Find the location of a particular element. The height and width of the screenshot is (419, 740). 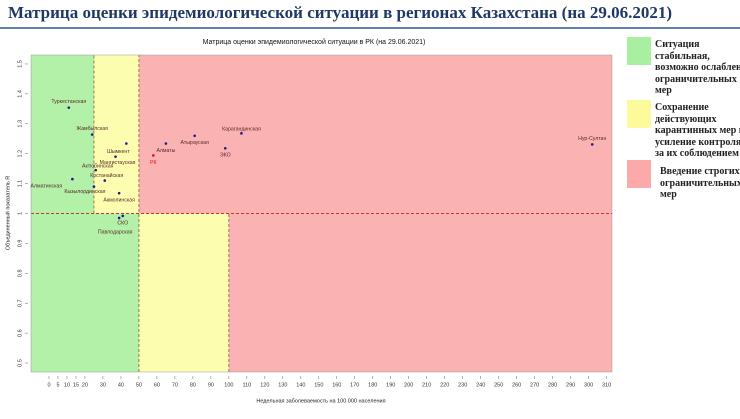

y-tick-label: 1.1 is located at coordinates (20, 184).